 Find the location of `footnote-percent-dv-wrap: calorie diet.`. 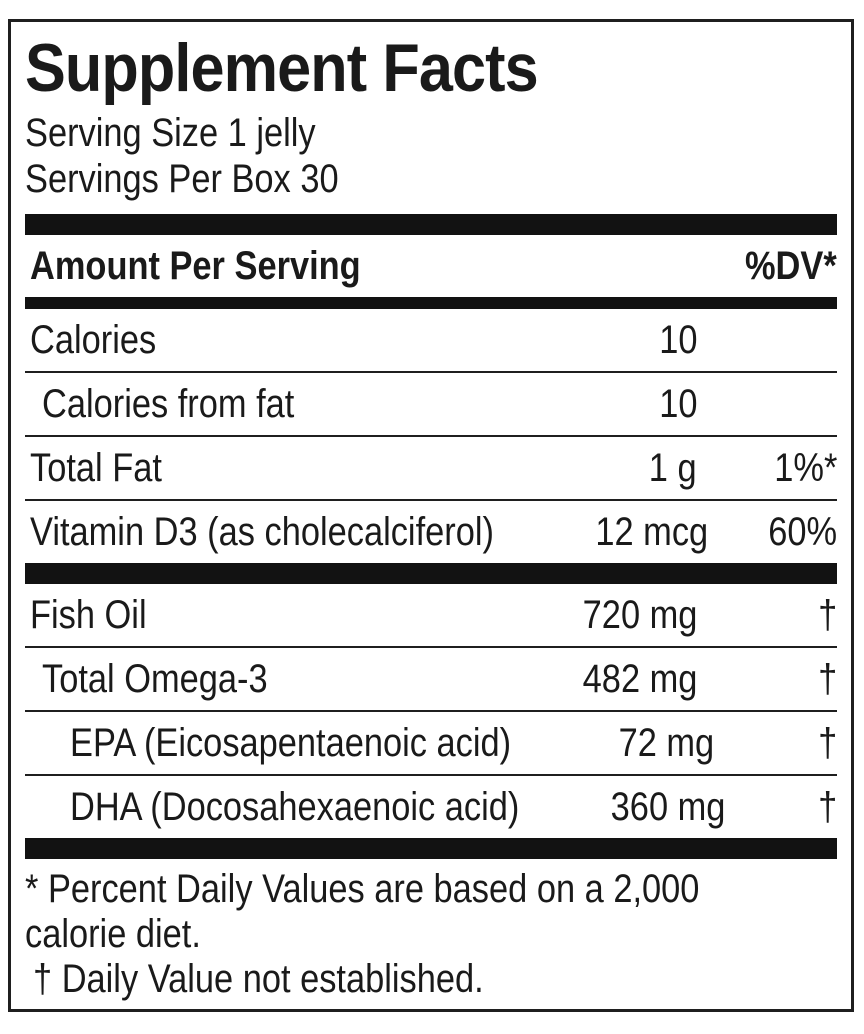

footnote-percent-dv-wrap: calorie diet. is located at coordinates (113, 934).